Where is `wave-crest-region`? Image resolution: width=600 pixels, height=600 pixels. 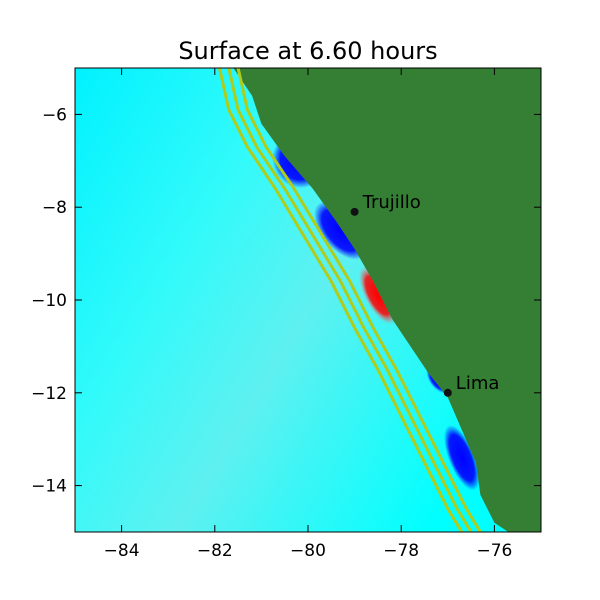 wave-crest-region is located at coordinates (378, 295).